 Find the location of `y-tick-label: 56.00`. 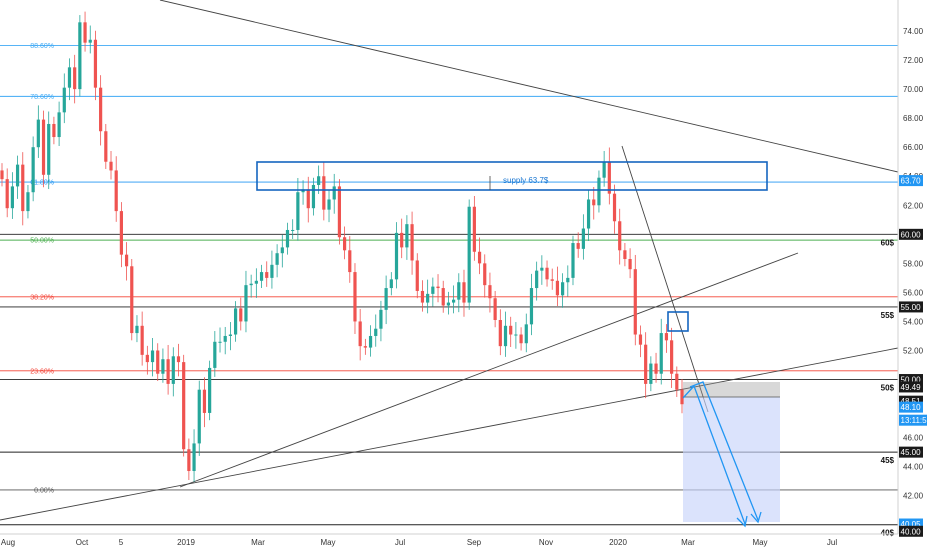

y-tick-label: 56.00 is located at coordinates (913, 292).